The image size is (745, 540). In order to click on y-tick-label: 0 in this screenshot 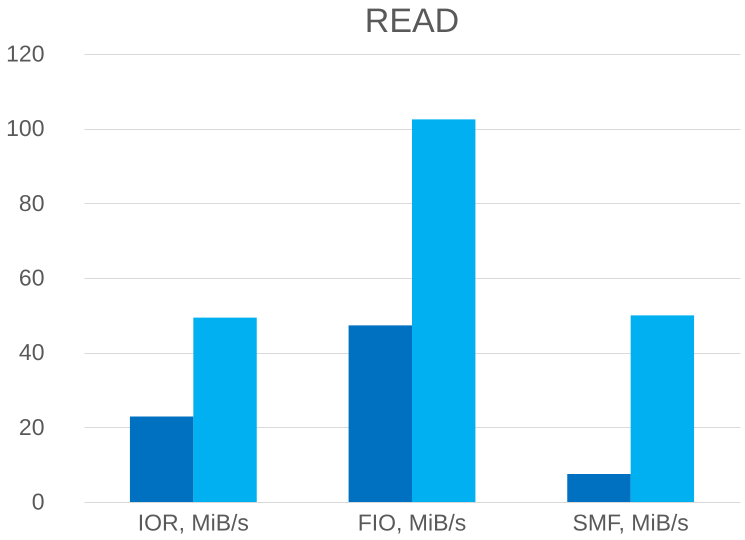, I will do `click(38, 501)`.